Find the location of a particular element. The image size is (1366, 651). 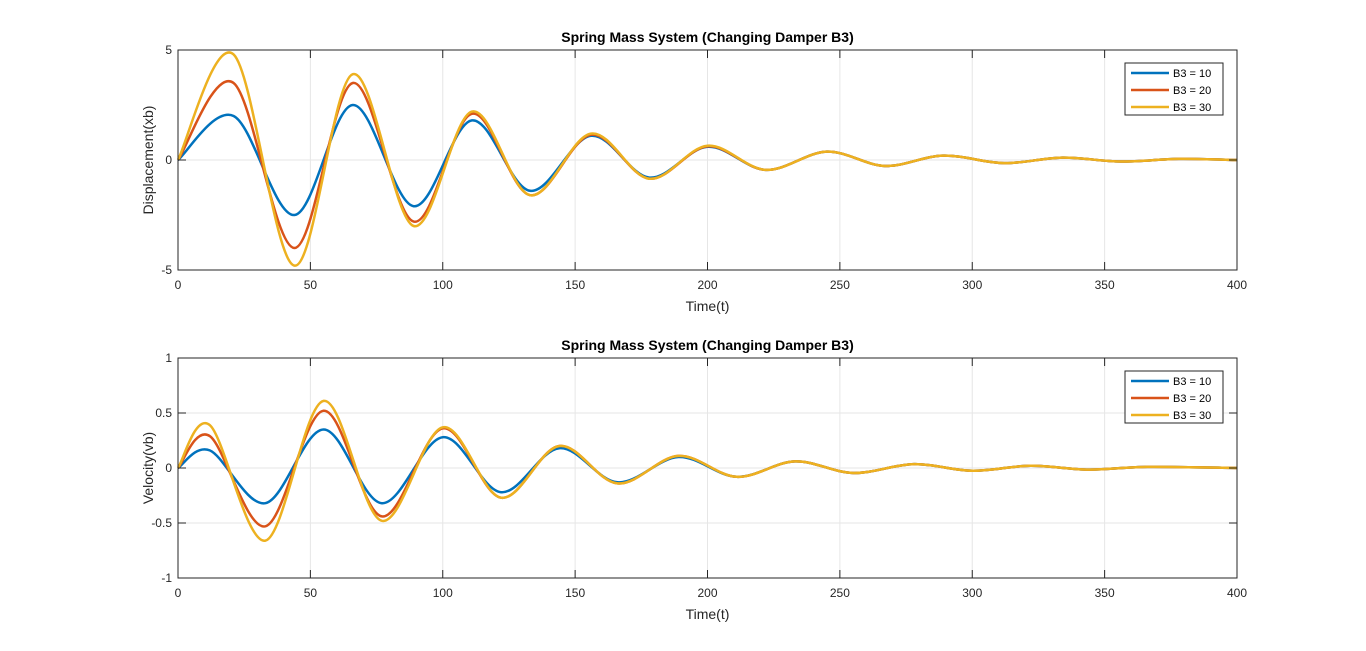

y-axis-label: Velocity(vb) is located at coordinates (148, 468).